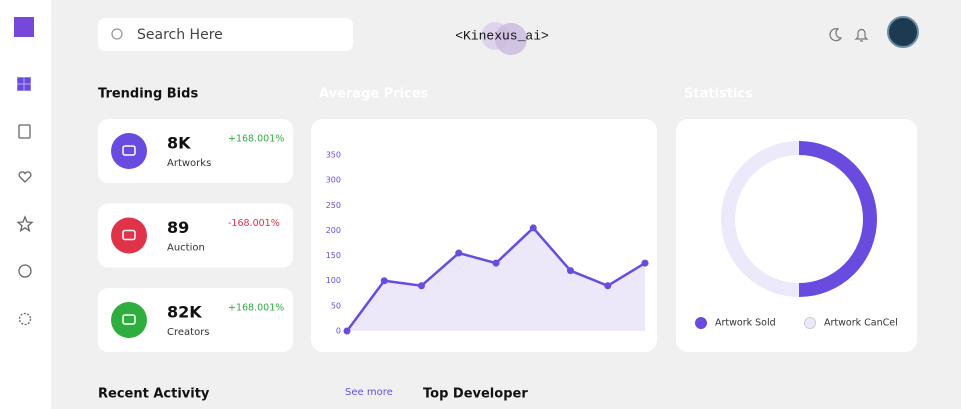  I want to click on section-title: Trending Bids, so click(148, 94).